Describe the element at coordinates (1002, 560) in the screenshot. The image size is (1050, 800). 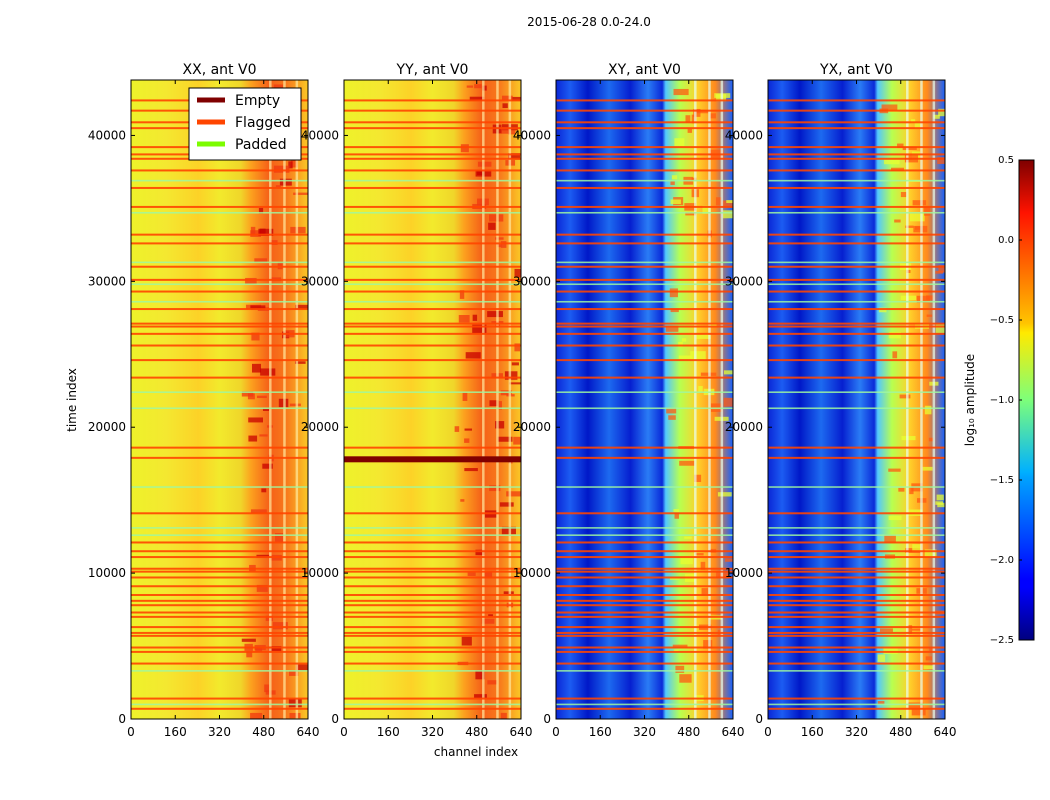
I see `colorbar-tick-label: −2.0` at that location.